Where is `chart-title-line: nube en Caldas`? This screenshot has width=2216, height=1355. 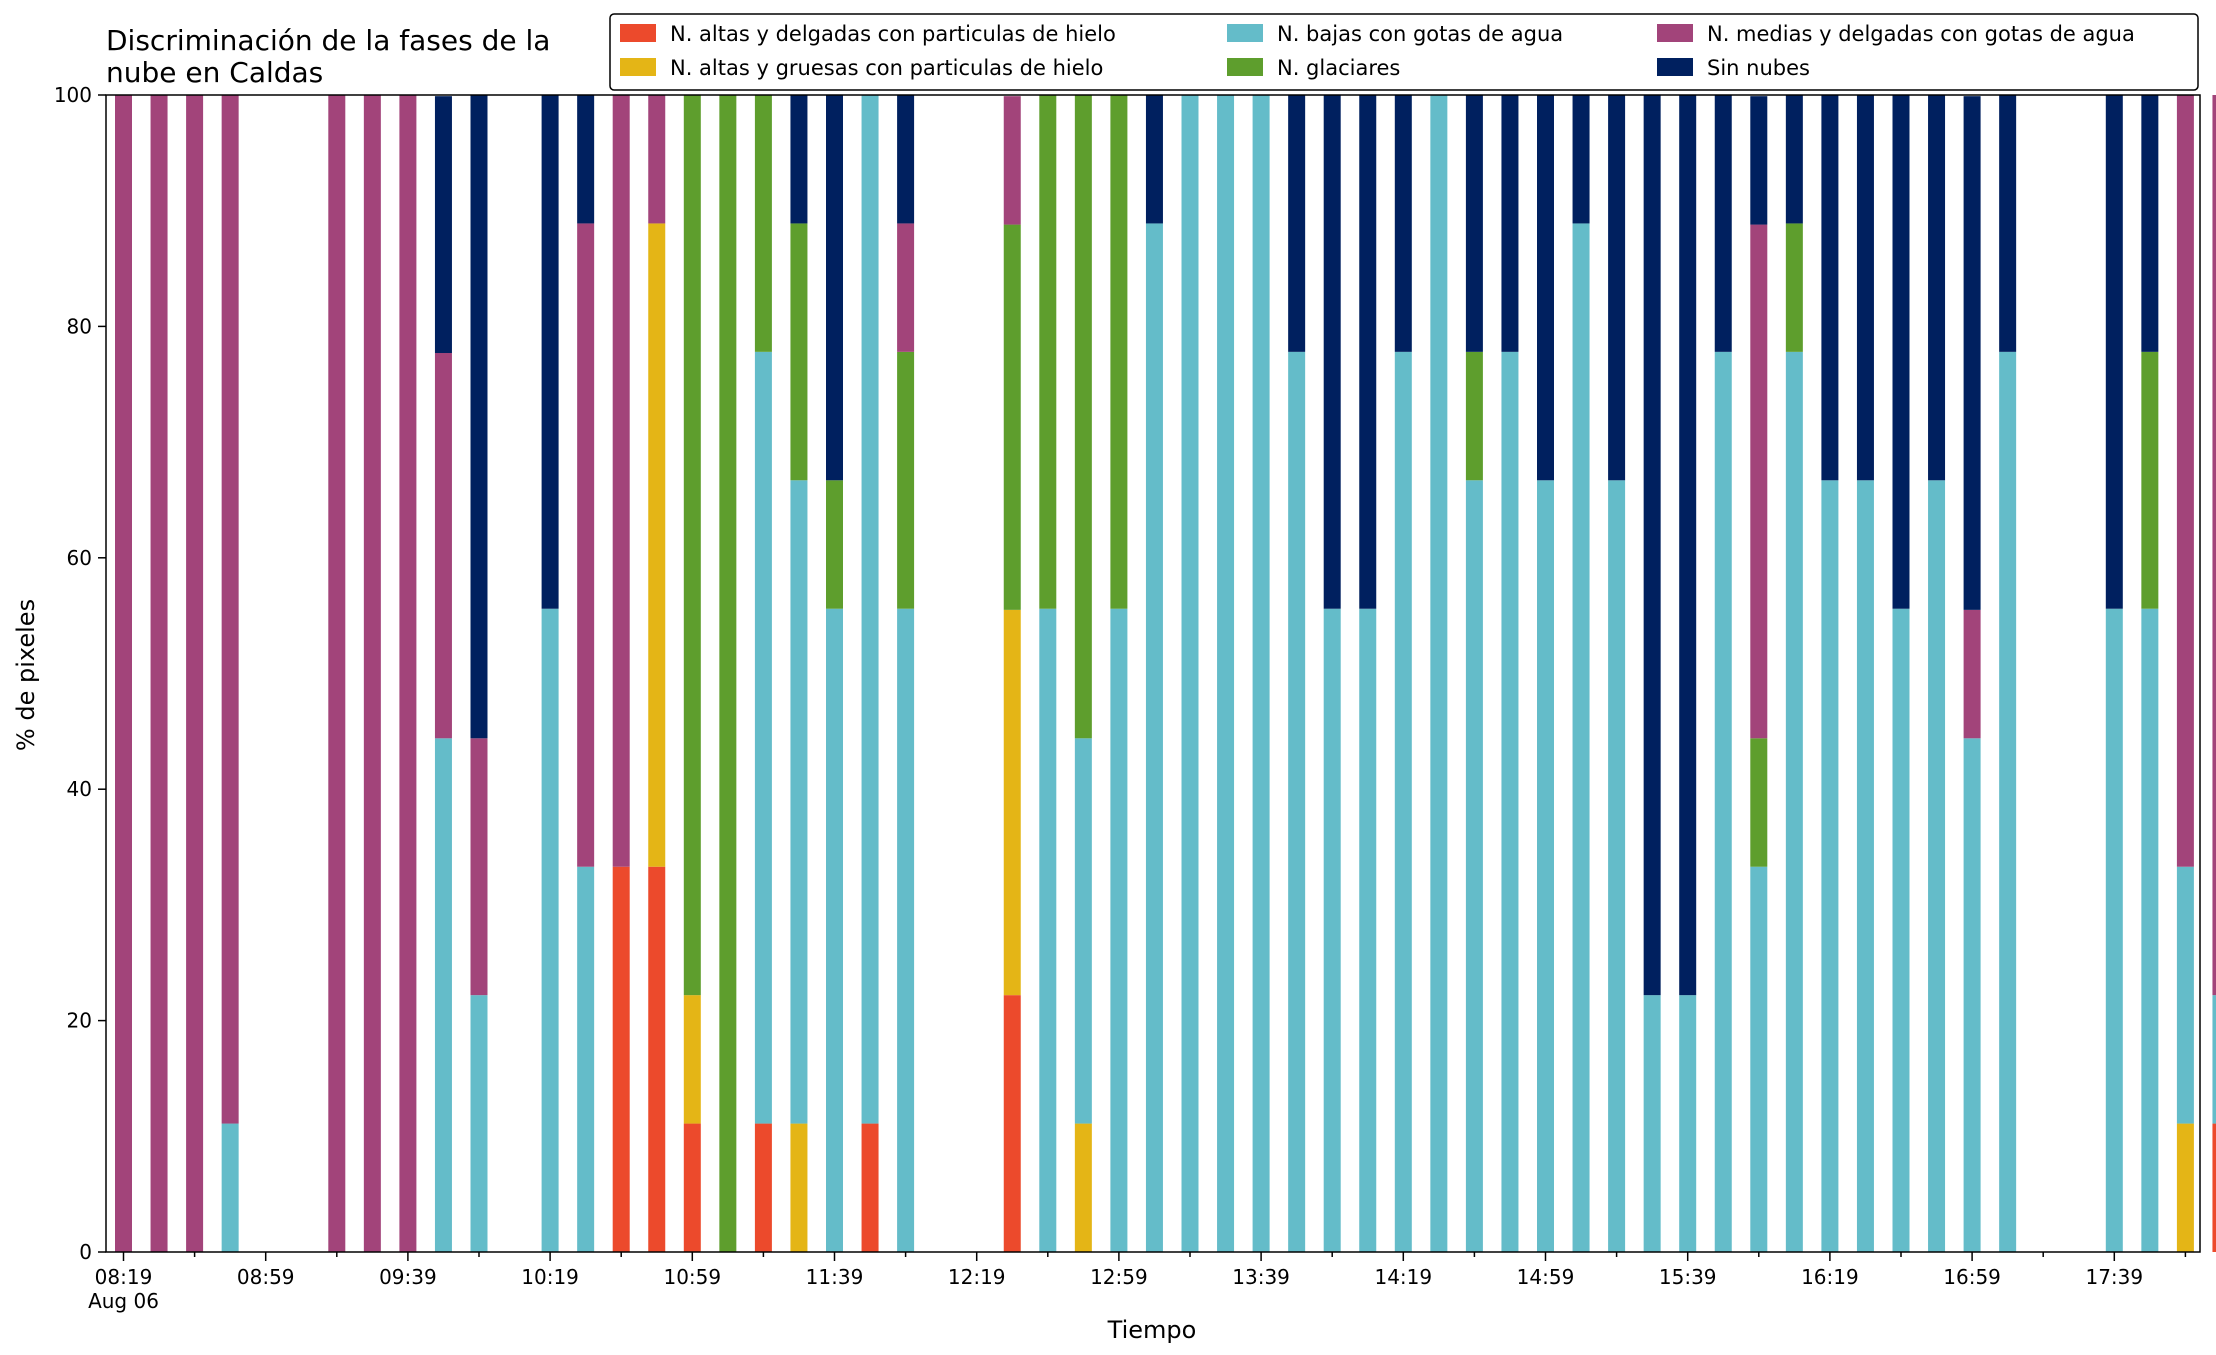
chart-title-line: nube en Caldas is located at coordinates (214, 72).